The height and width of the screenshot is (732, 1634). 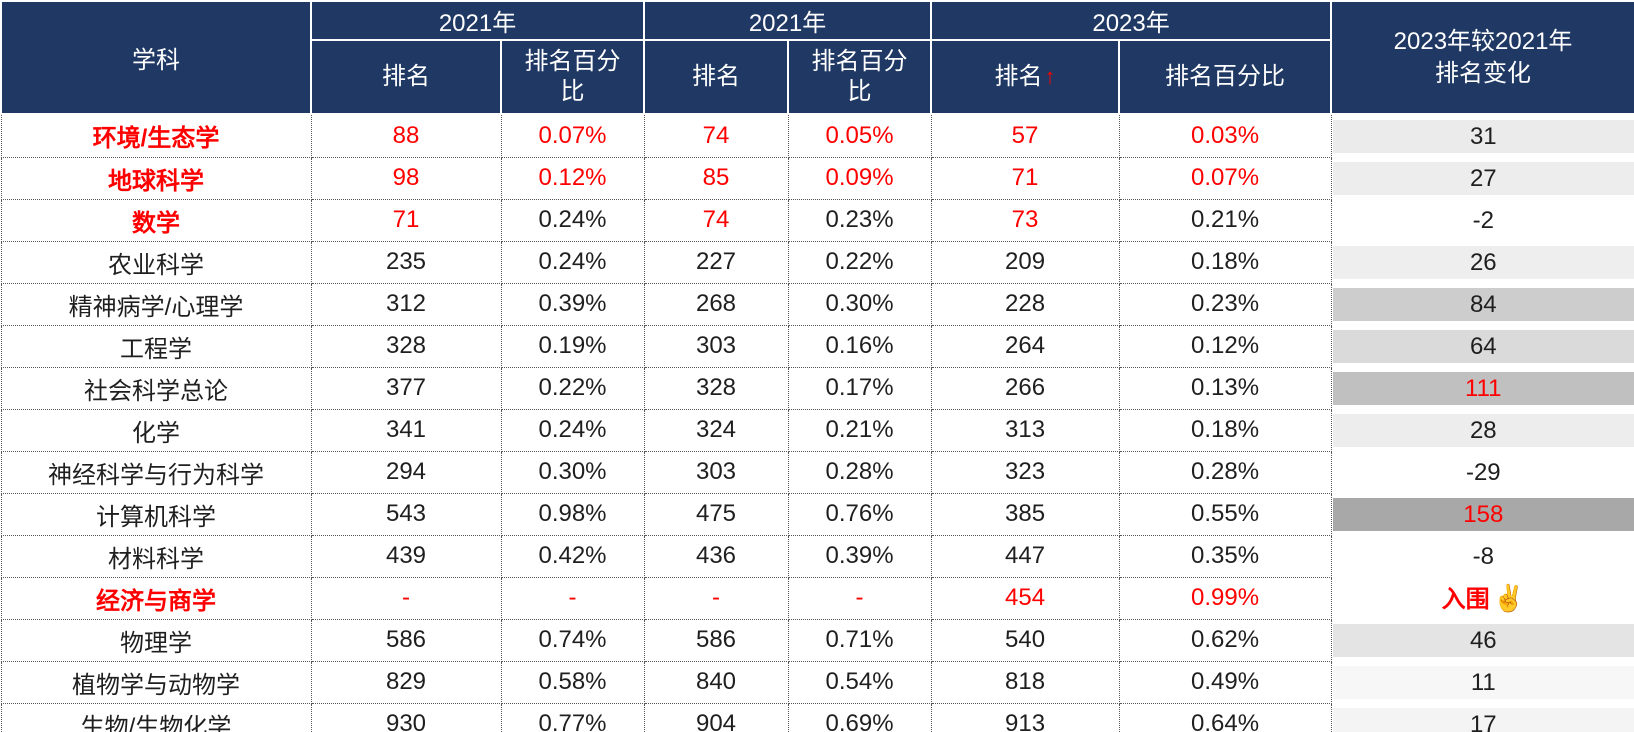 I want to click on percent-cell: 0.09%, so click(x=860, y=178).